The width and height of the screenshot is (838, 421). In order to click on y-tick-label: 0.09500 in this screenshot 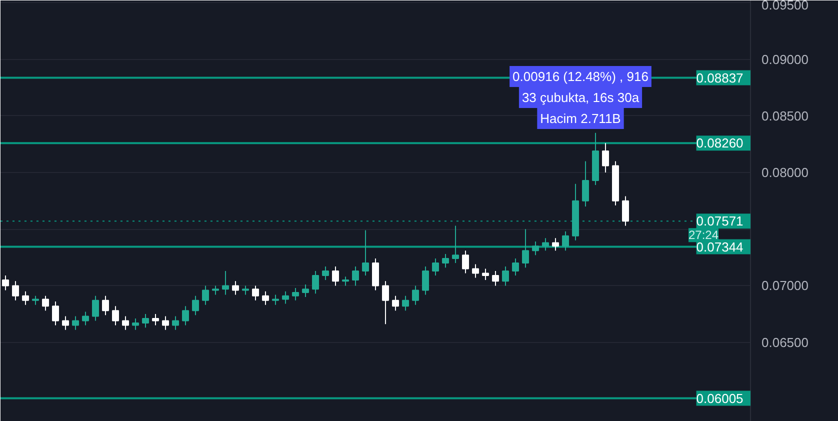, I will do `click(785, 6)`.